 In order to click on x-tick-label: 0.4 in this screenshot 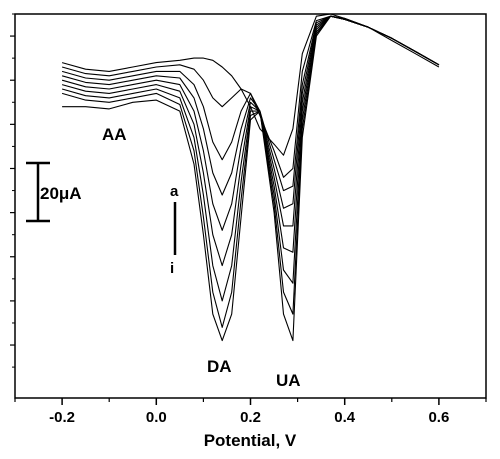, I will do `click(345, 417)`.